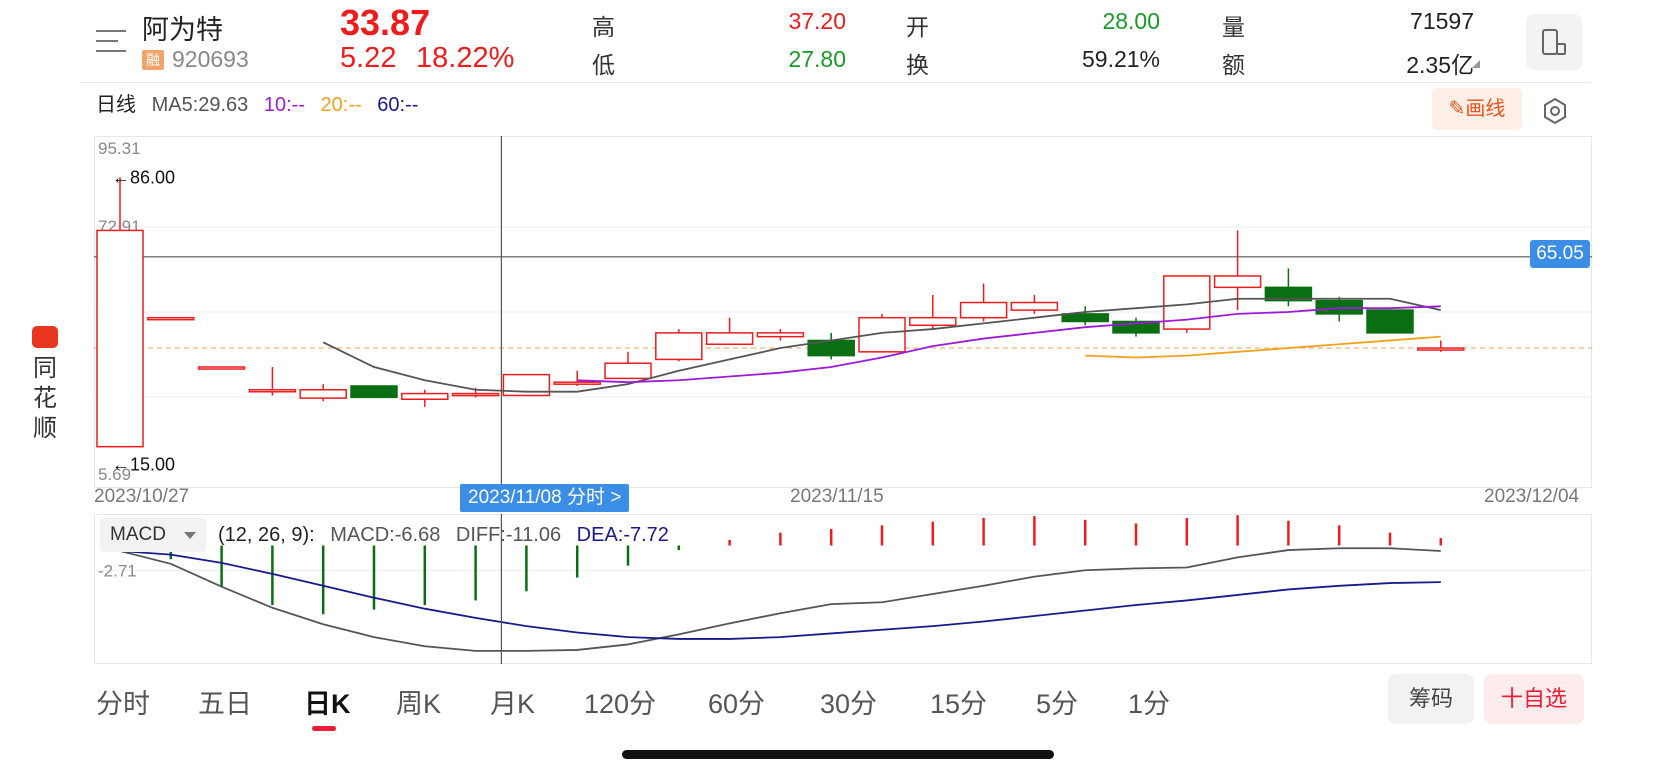 This screenshot has height=768, width=1662. What do you see at coordinates (1057, 704) in the screenshot?
I see `tab-5min: 5分` at bounding box center [1057, 704].